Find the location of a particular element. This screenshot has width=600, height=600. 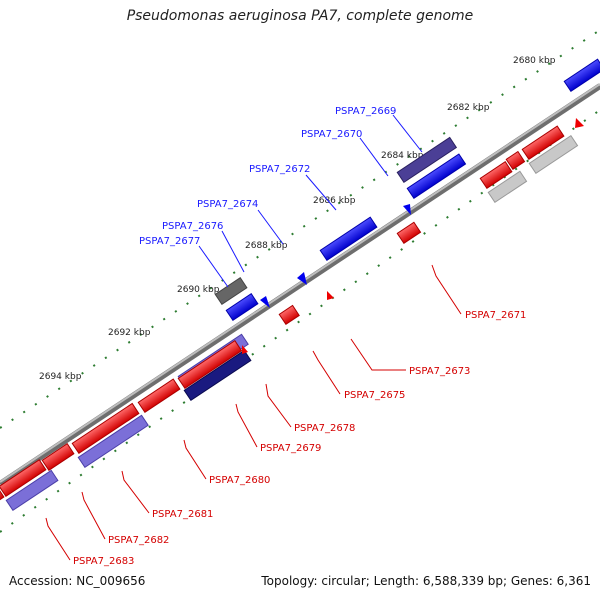

tick-label: 2694 kbp is located at coordinates (60, 377).